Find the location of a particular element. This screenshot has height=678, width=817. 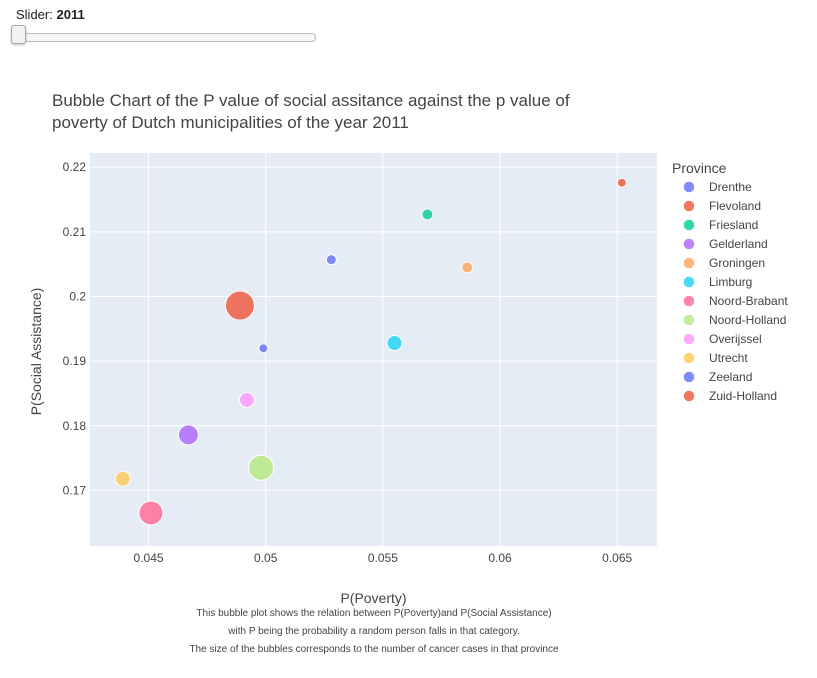

x-axis-title: P(Poverty) is located at coordinates (373, 598).